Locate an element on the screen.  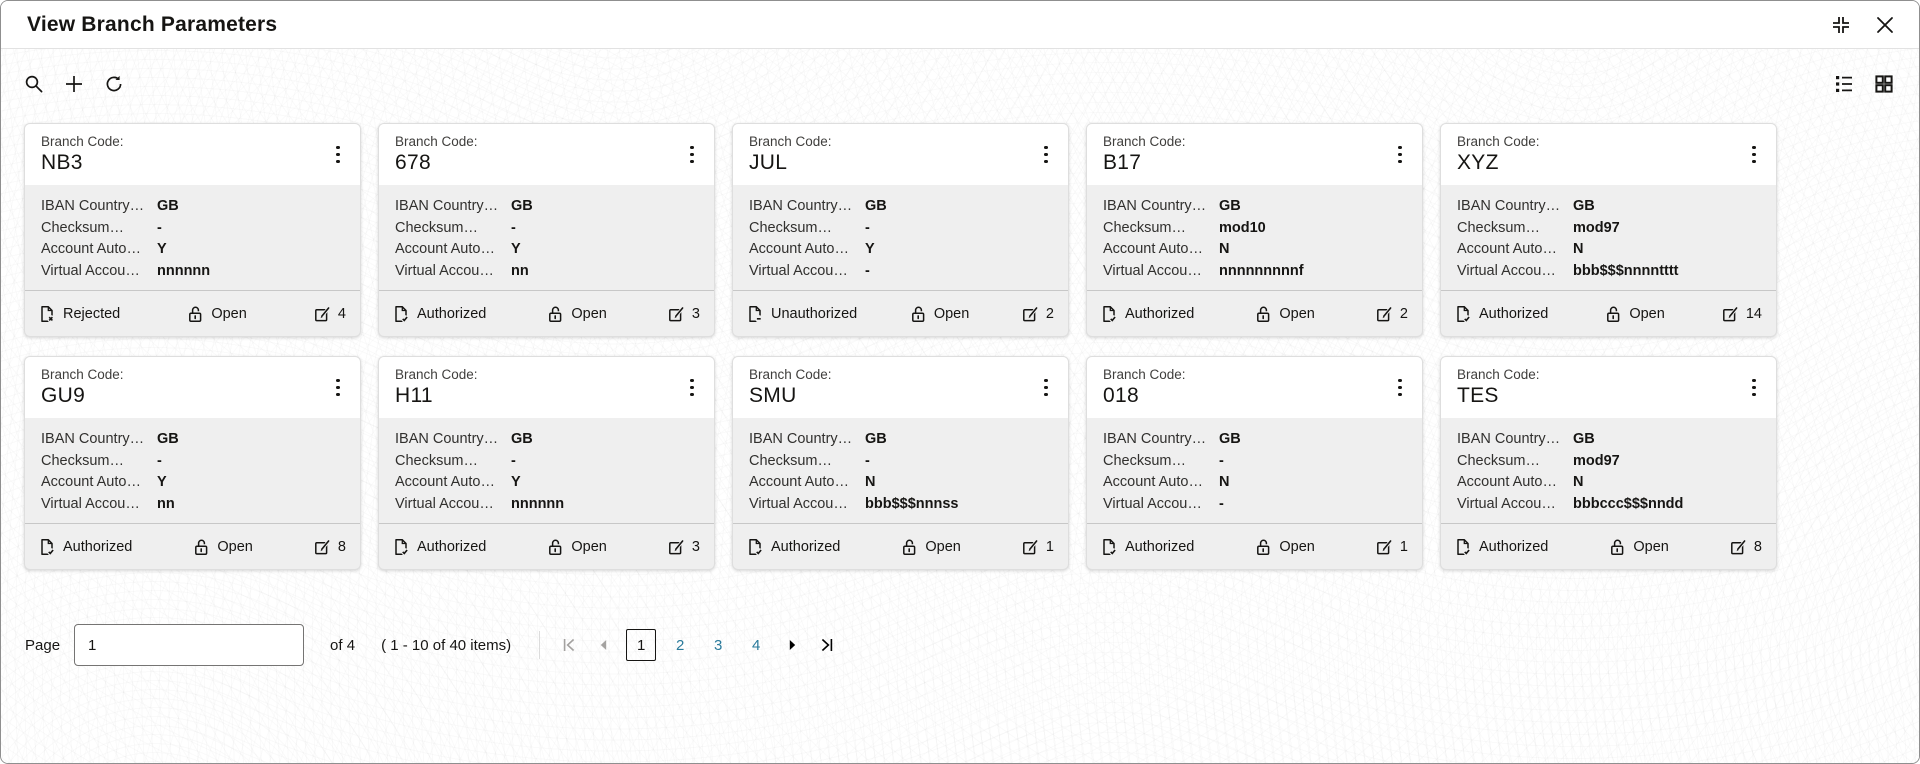
last-page-icon is located at coordinates (826, 645).